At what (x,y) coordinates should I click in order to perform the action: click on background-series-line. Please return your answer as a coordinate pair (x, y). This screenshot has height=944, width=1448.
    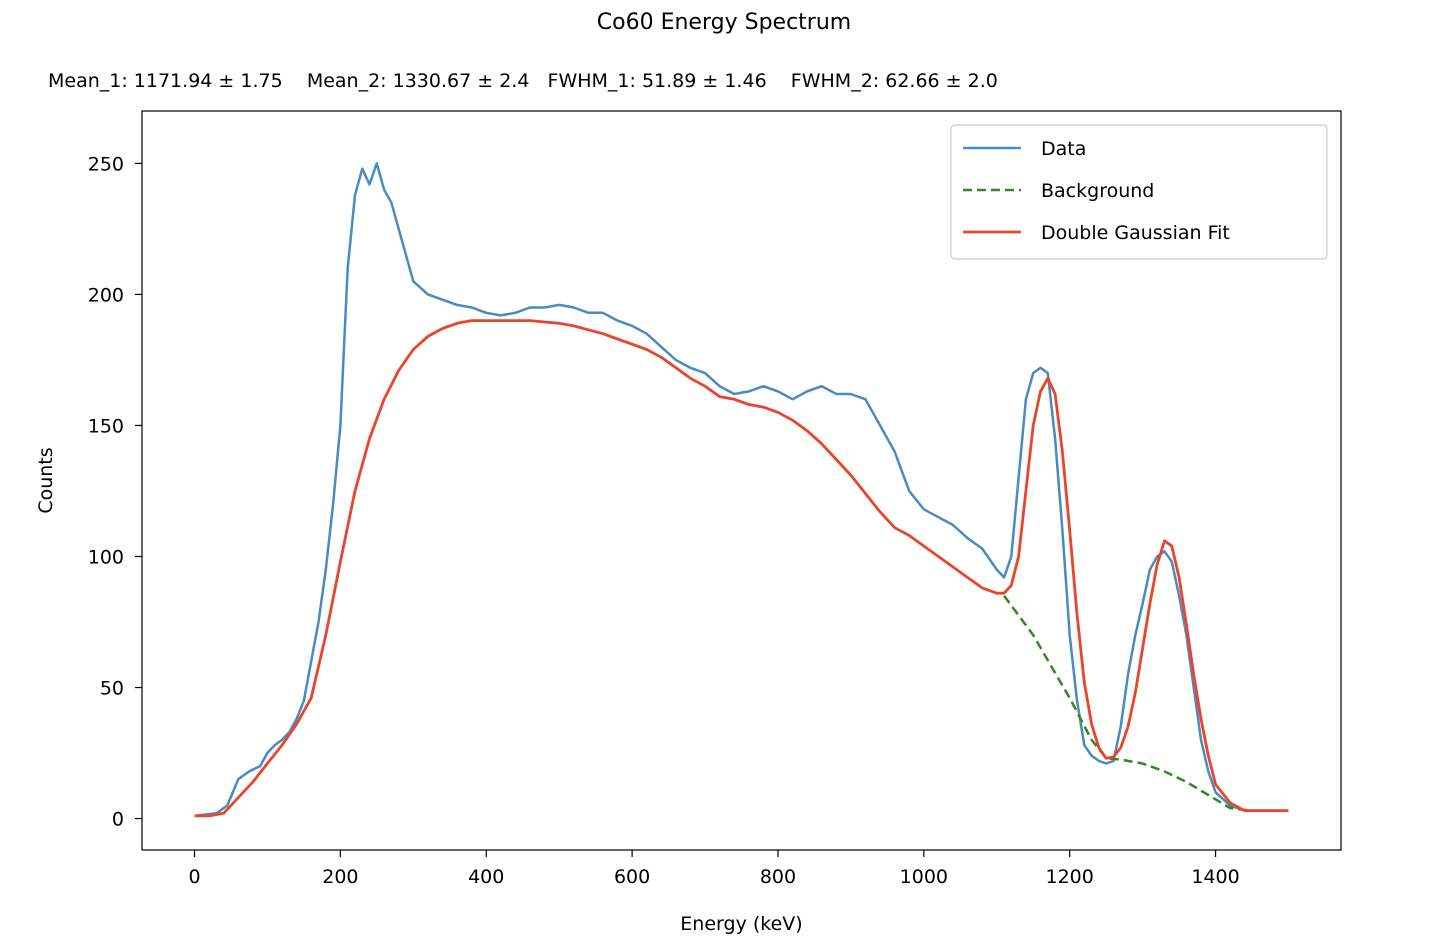
    Looking at the image, I should click on (1146, 703).